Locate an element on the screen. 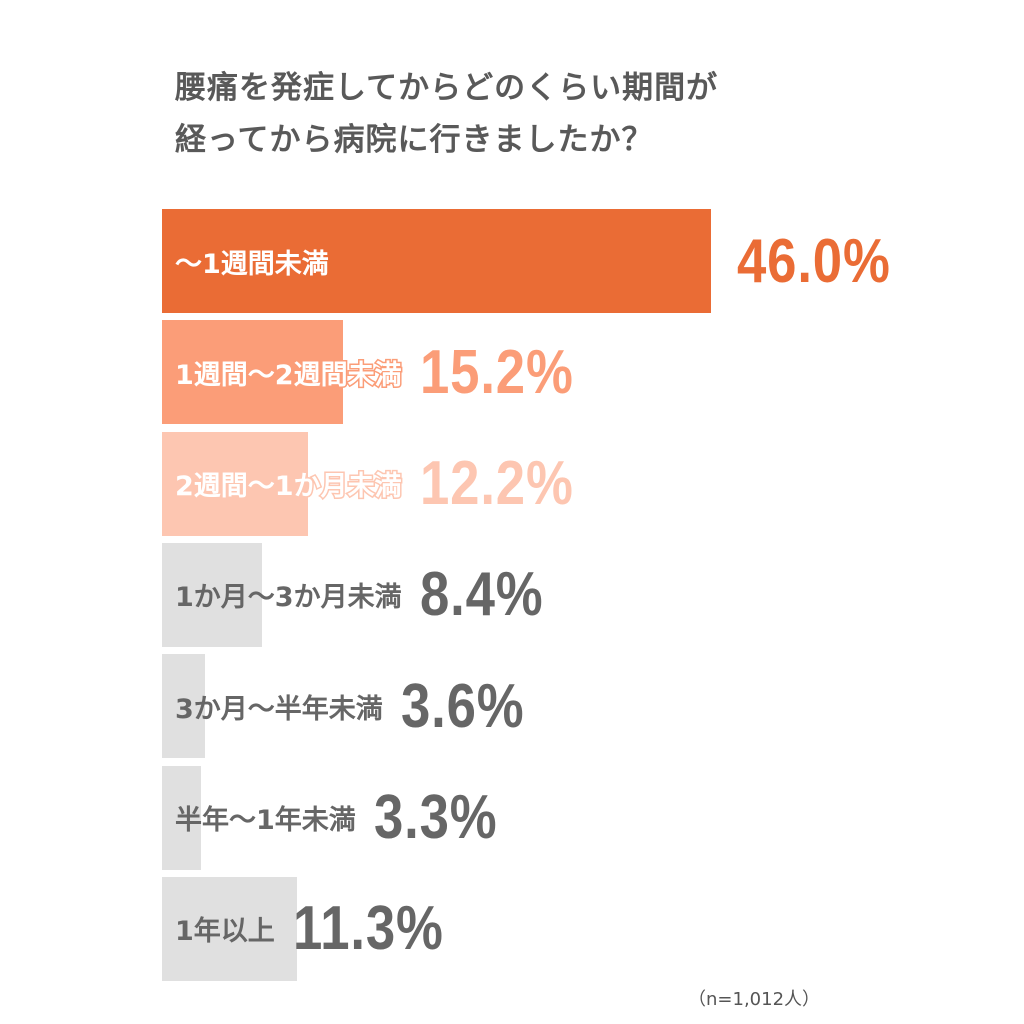 The image size is (1024, 1024). bar-label-row: 3か月〜半年未満 3.6% is located at coordinates (360, 706).